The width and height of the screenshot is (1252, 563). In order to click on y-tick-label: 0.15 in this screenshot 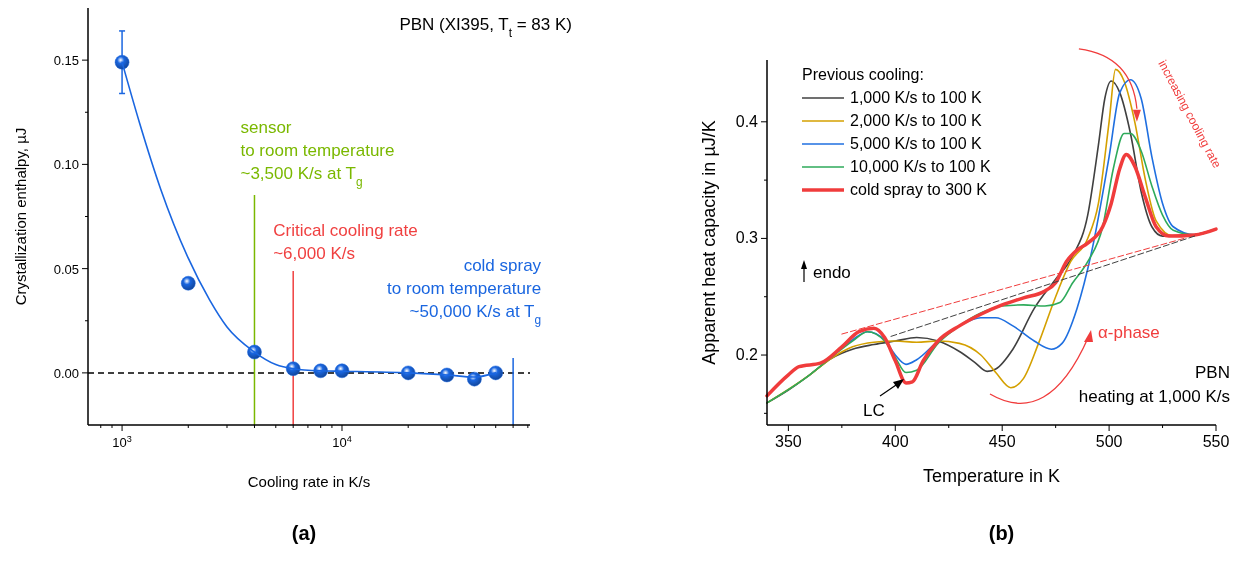, I will do `click(66, 61)`.